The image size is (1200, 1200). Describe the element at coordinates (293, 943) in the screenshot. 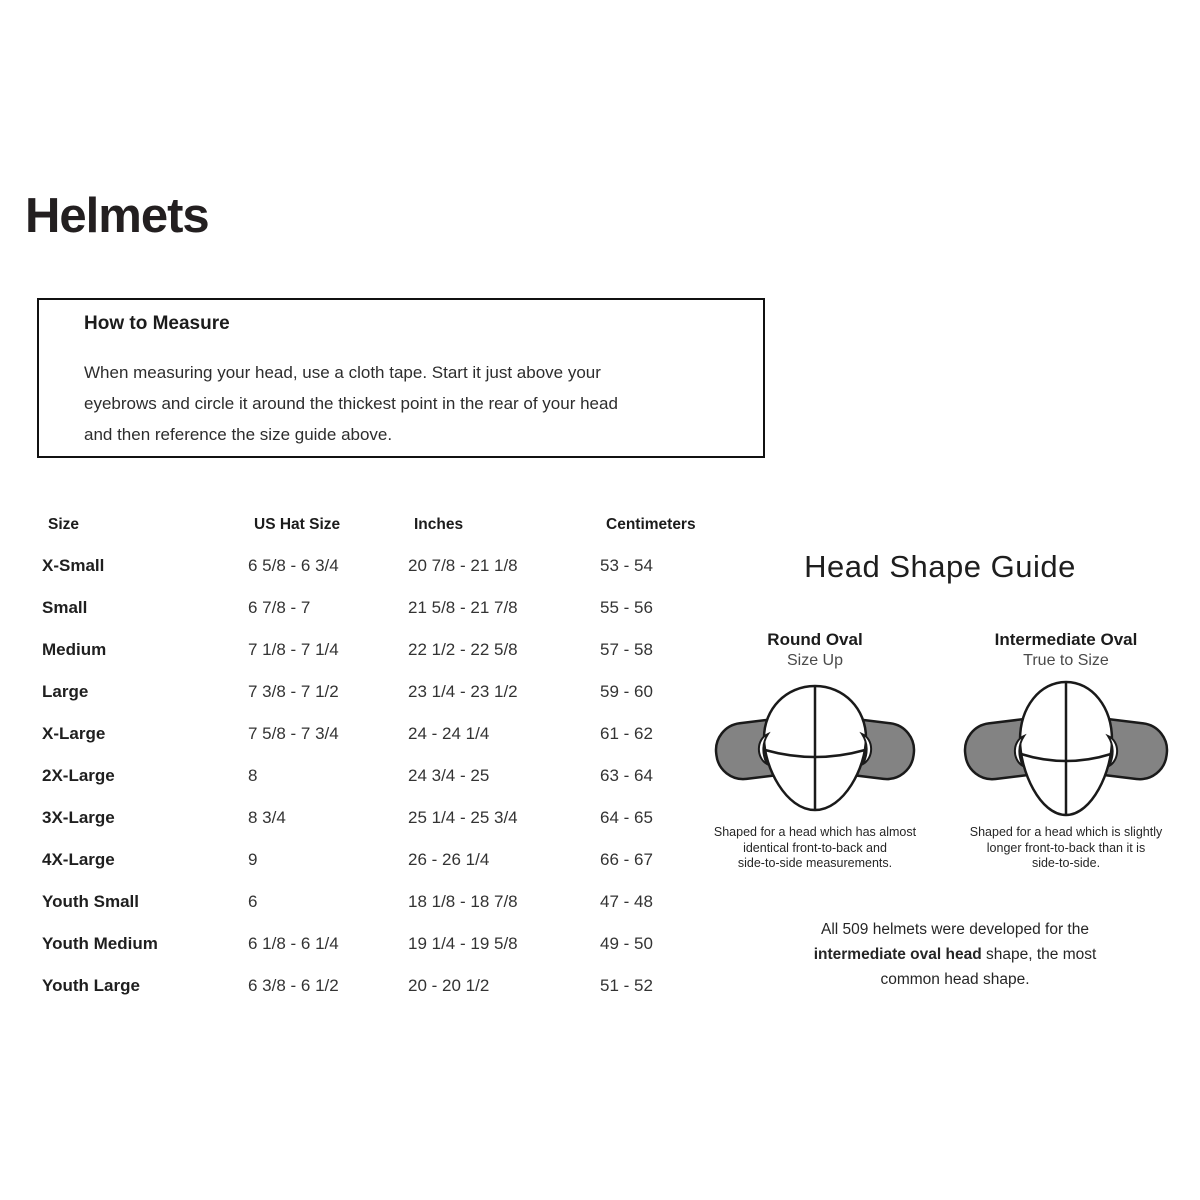

I see `table-row-us-hat-size: 6 1/8 - 6 1/4` at that location.